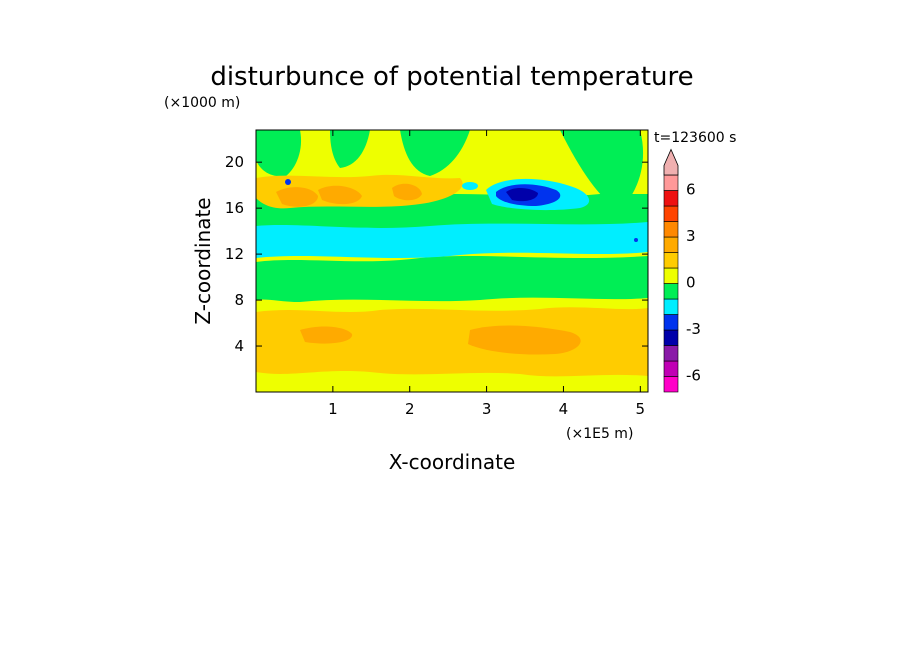 The image size is (904, 654). I want to click on y-tick-label: 4, so click(239, 346).